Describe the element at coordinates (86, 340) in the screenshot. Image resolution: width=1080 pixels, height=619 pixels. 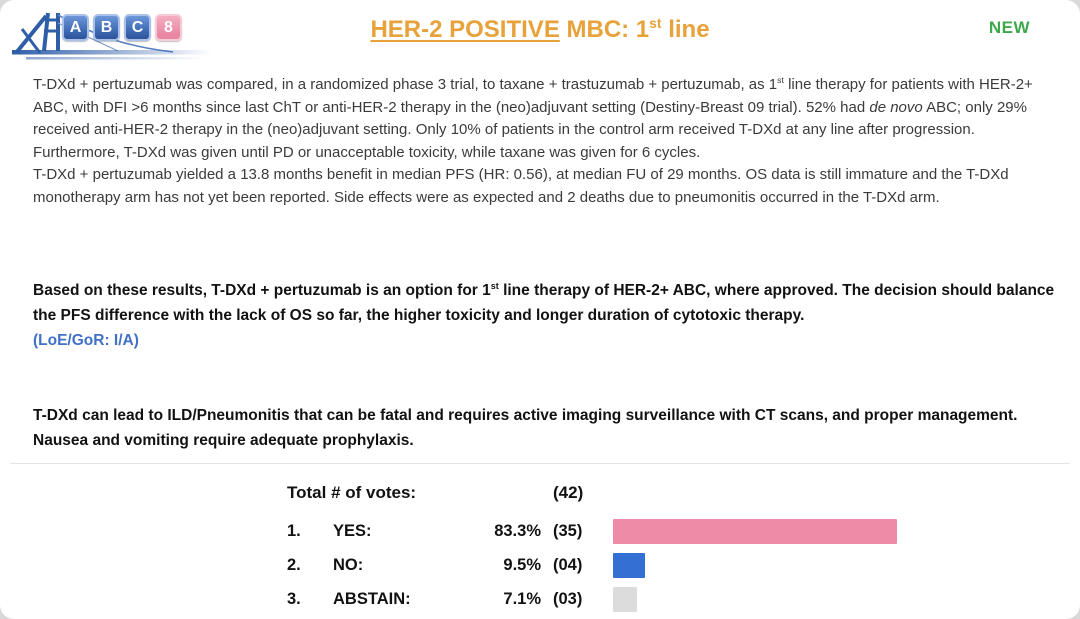
I see `loe-gor-label: (LoE/GoR: I/A)` at that location.